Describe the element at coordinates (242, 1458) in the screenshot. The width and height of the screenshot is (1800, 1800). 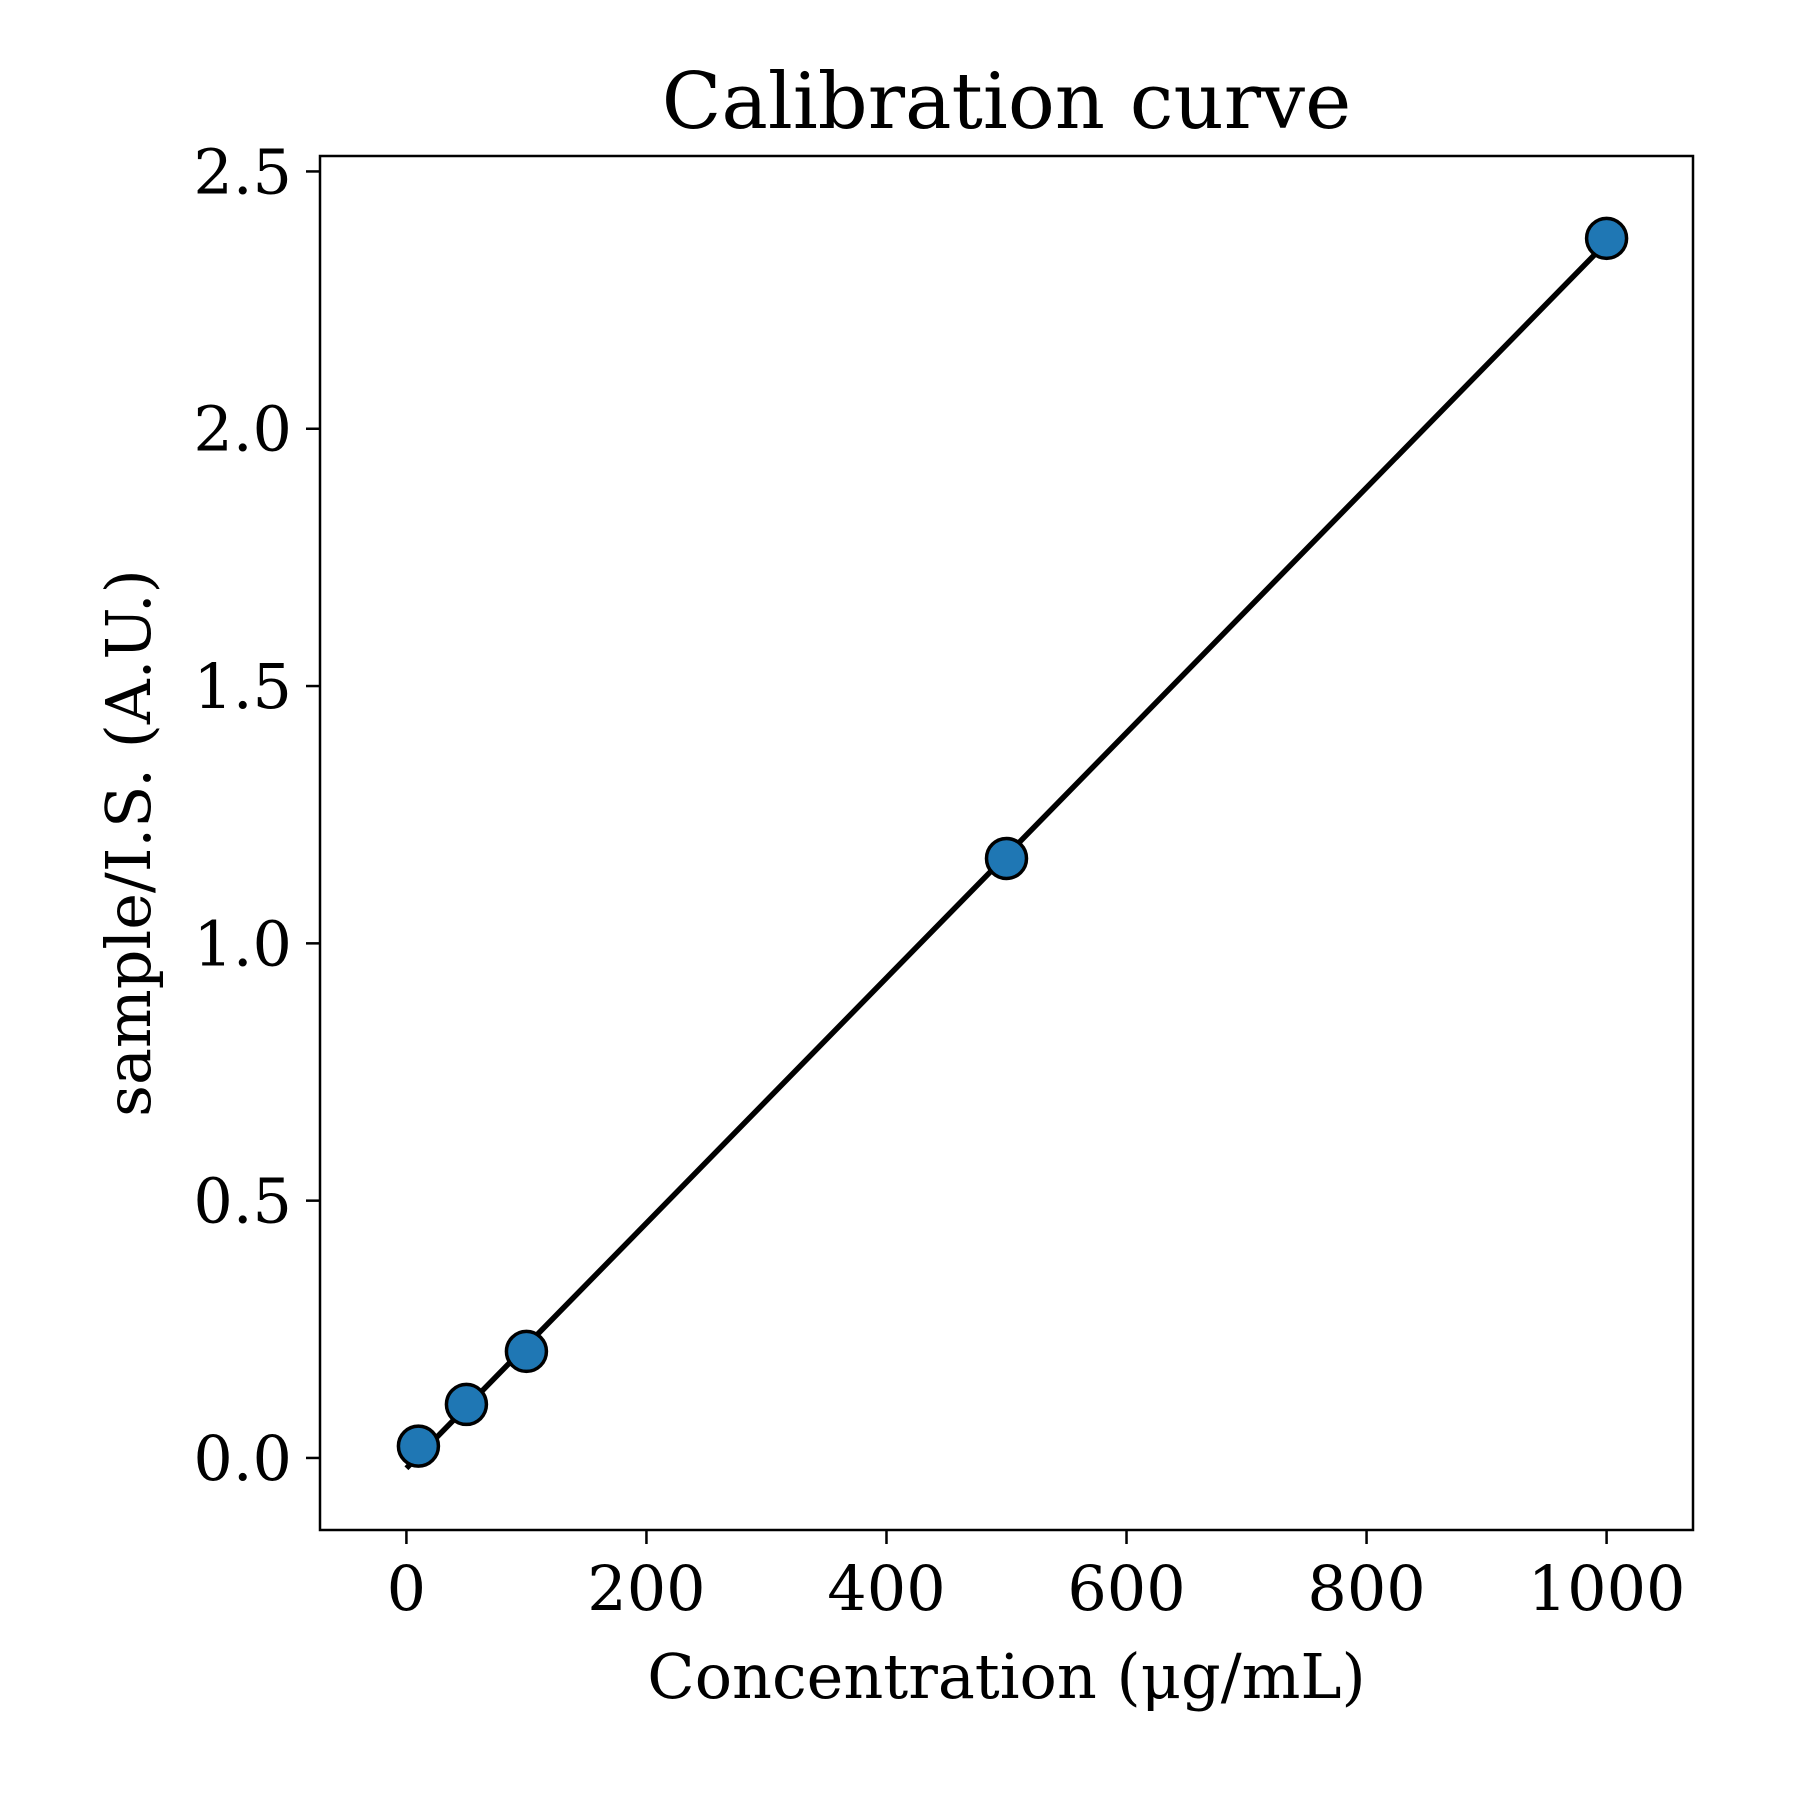
I see `y-tick-label: 0.0` at that location.